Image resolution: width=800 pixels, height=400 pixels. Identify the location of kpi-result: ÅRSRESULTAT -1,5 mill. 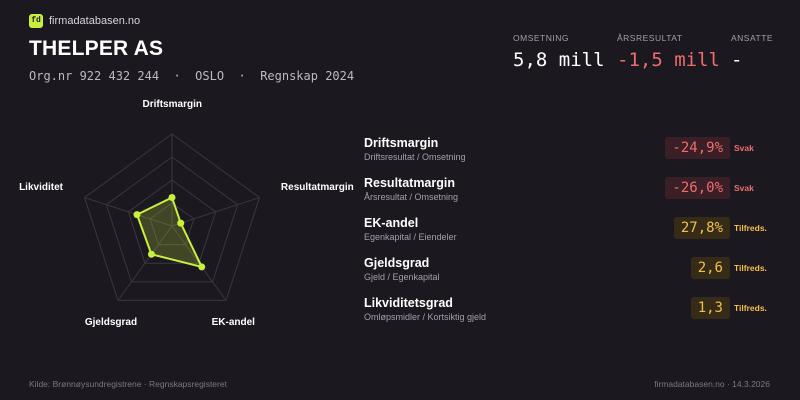
(668, 52).